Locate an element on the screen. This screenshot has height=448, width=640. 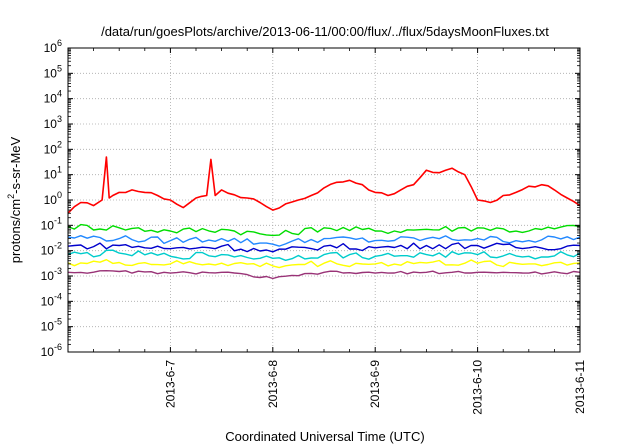
y-tick-label: 10⁻⁴ is located at coordinates (51, 299).